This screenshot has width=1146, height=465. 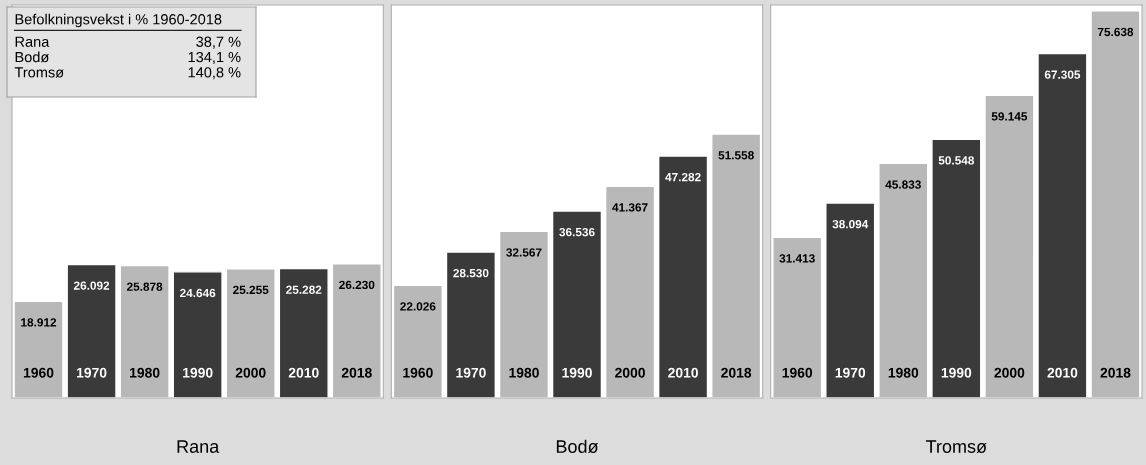 I want to click on data-label: 25.255, so click(x=251, y=290).